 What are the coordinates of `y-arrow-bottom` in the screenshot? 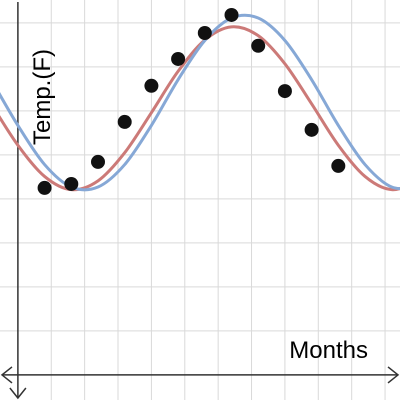 It's located at (18, 393).